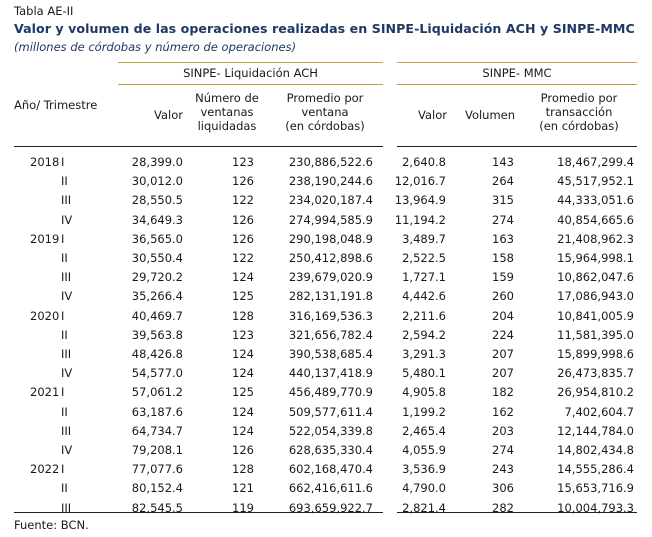  Describe the element at coordinates (595, 315) in the screenshot. I see `cell-mmc-prom: 10,841,005.9` at that location.